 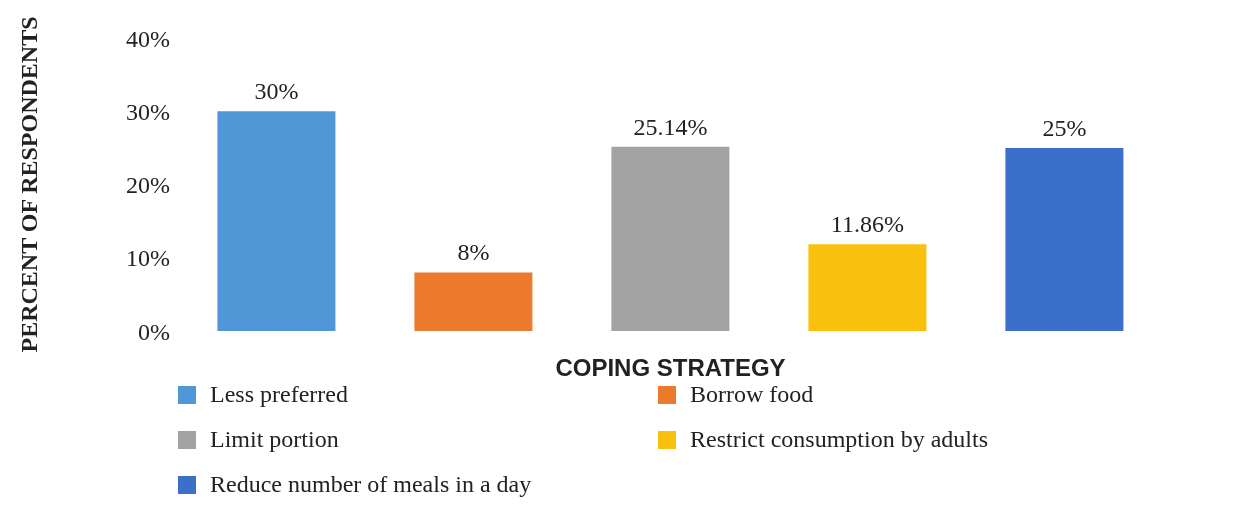 I want to click on legend-label: Limit portion, so click(x=274, y=439).